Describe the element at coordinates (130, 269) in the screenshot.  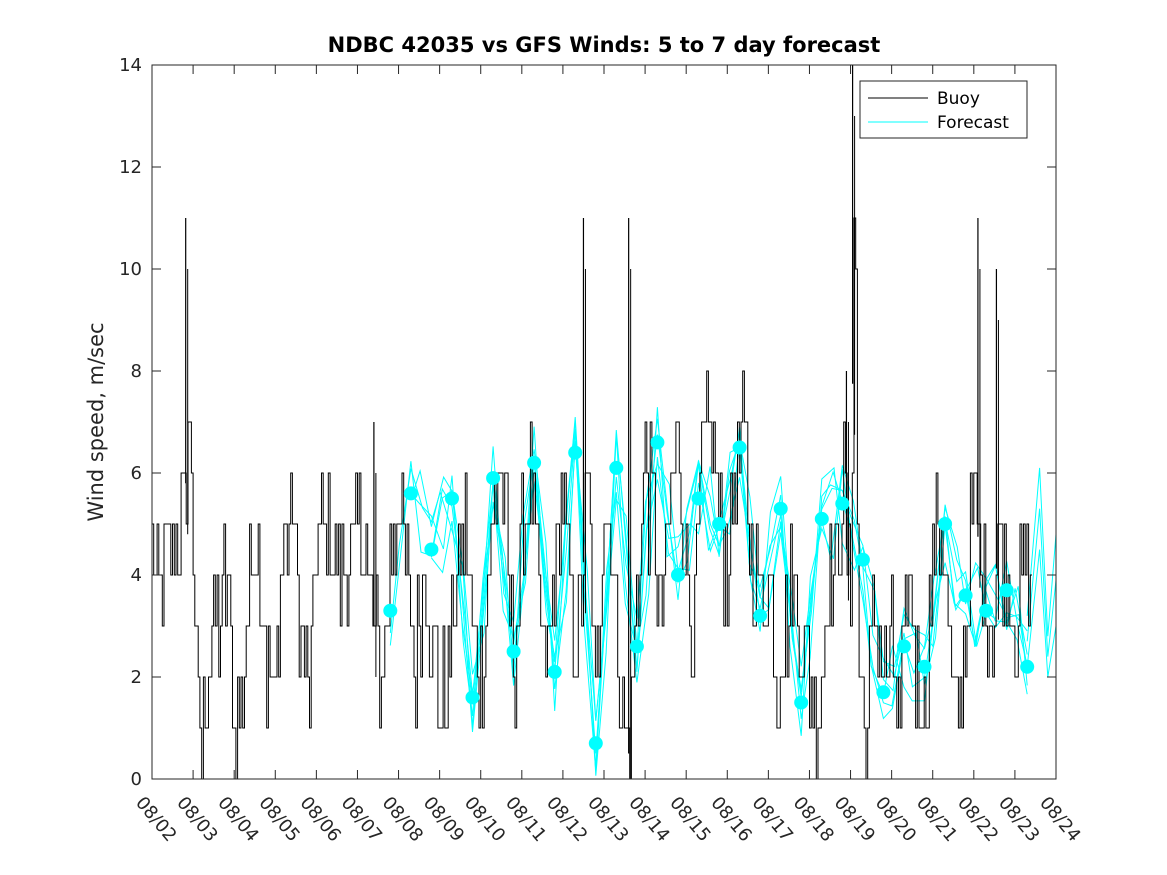
I see `y-tick-label: 10` at that location.